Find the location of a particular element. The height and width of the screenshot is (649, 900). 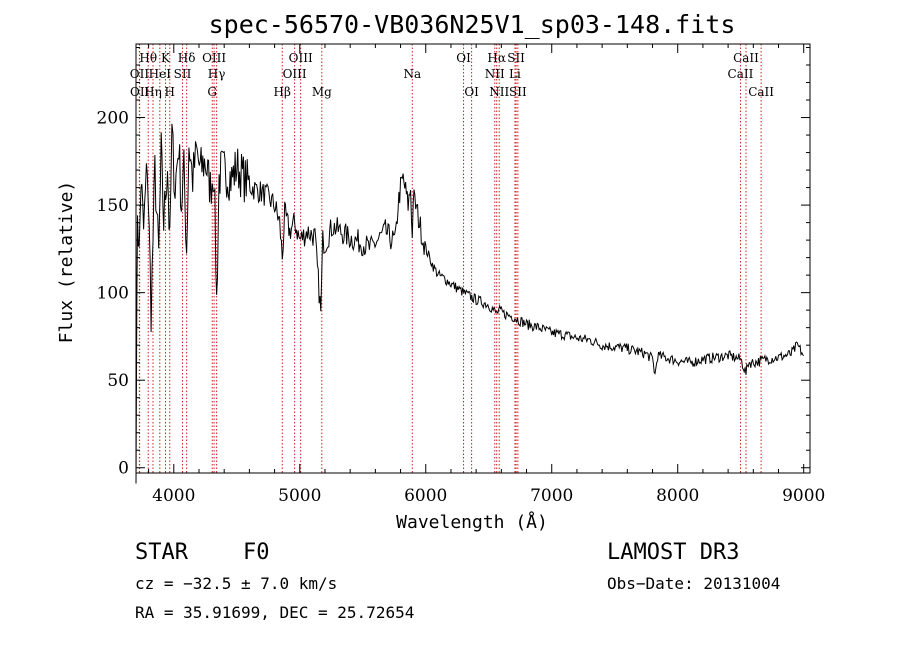

line-label-25: CaII is located at coordinates (746, 58).